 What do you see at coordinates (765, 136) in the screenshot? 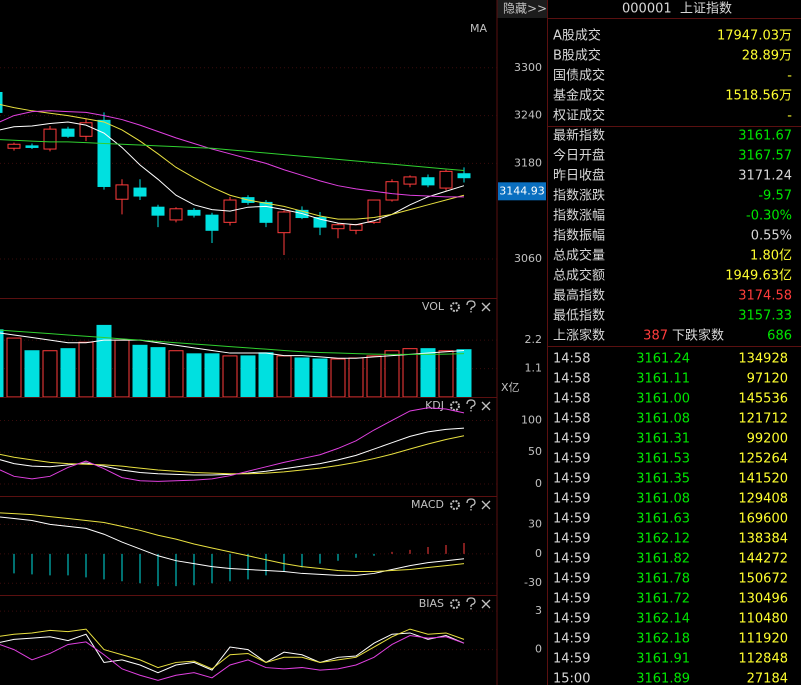
I see `quote-value: 3161.67` at bounding box center [765, 136].